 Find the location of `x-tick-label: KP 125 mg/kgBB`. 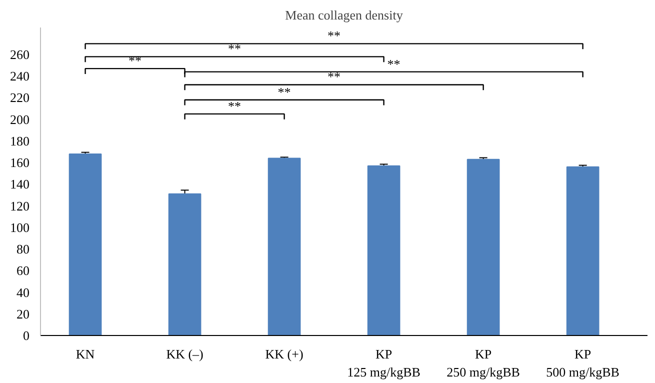

x-tick-label: KP 125 mg/kgBB is located at coordinates (384, 363).